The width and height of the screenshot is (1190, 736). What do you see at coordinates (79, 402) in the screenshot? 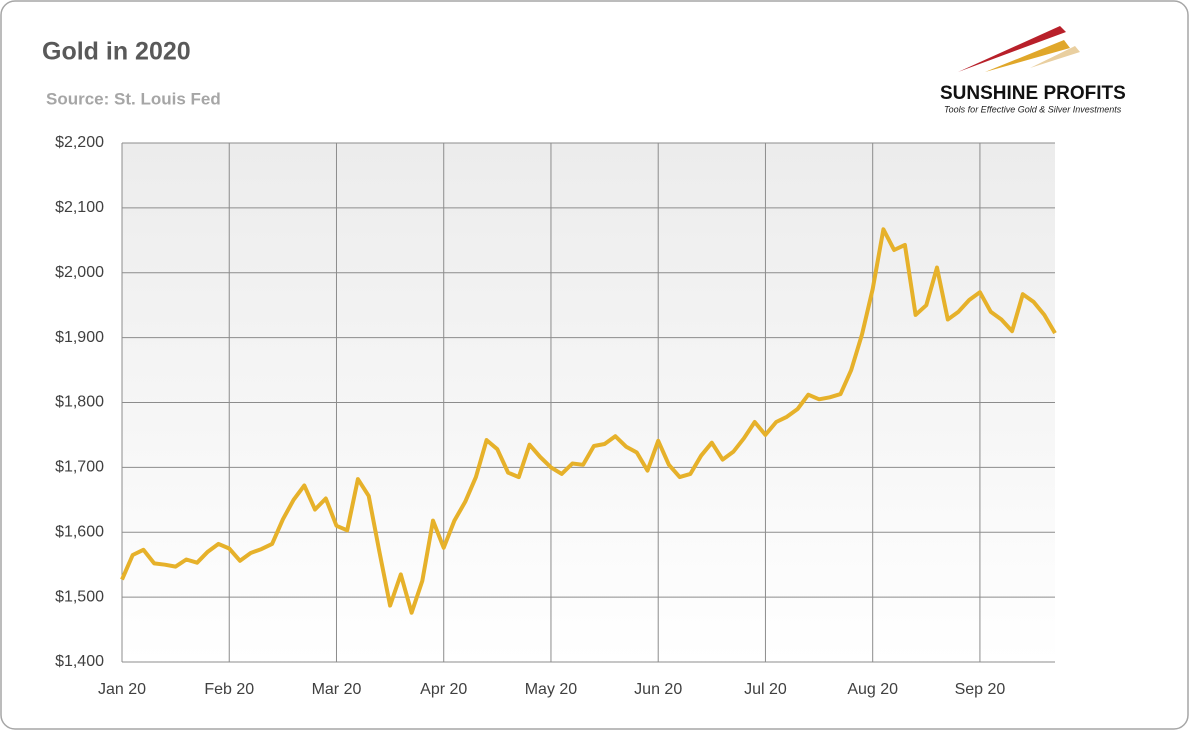
I see `y-tick-label: $1,800` at bounding box center [79, 402].